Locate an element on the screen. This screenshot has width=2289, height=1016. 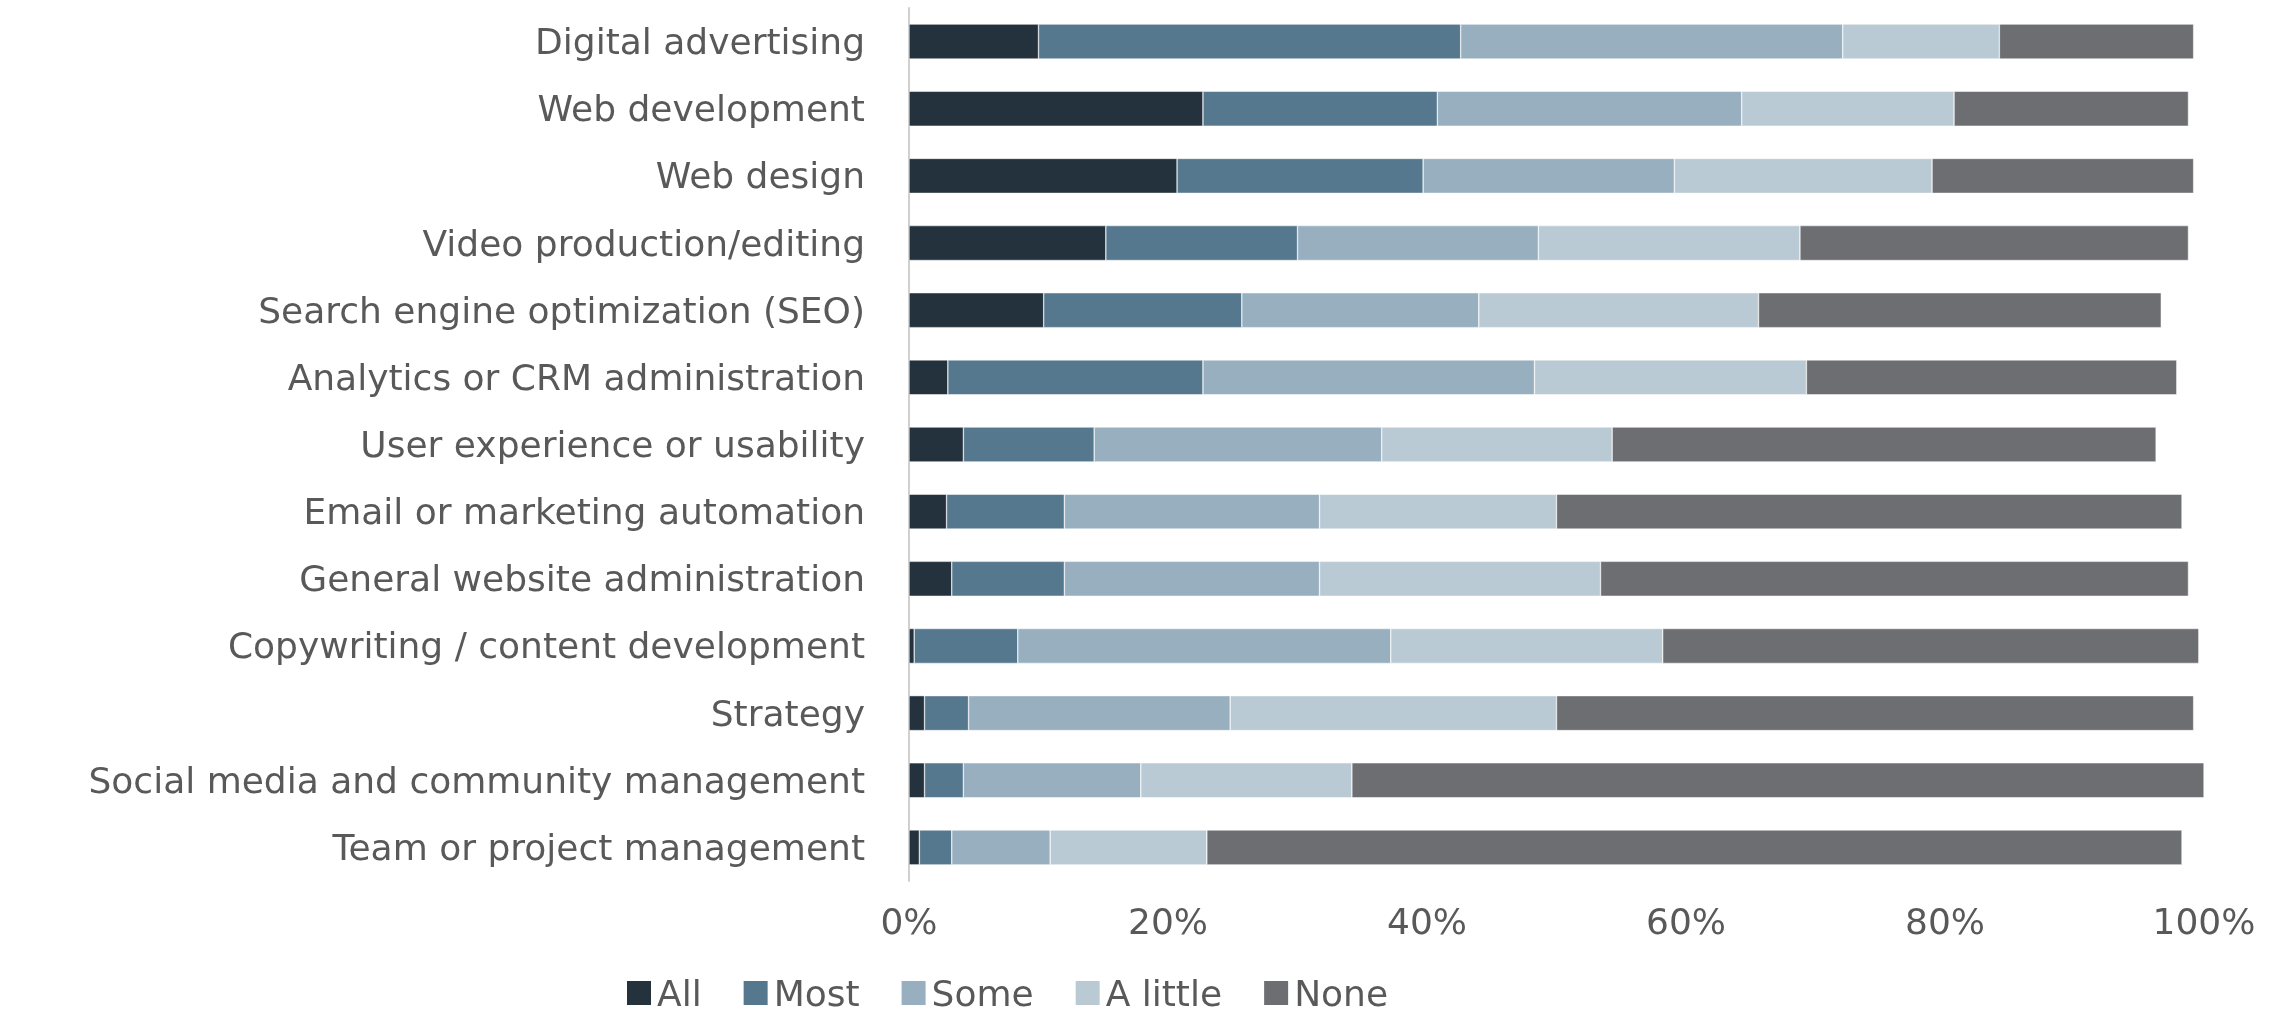
legend-label: None is located at coordinates (1341, 993).